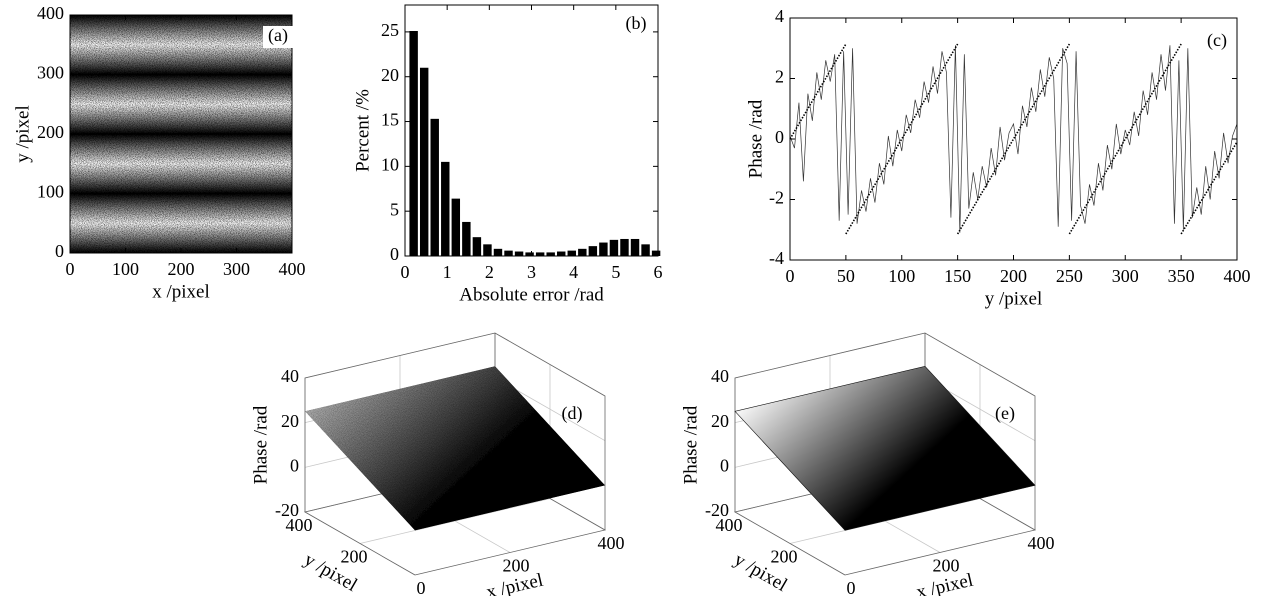 This screenshot has height=596, width=1267. What do you see at coordinates (636, 23) in the screenshot?
I see `panel-label: (b)` at bounding box center [636, 23].